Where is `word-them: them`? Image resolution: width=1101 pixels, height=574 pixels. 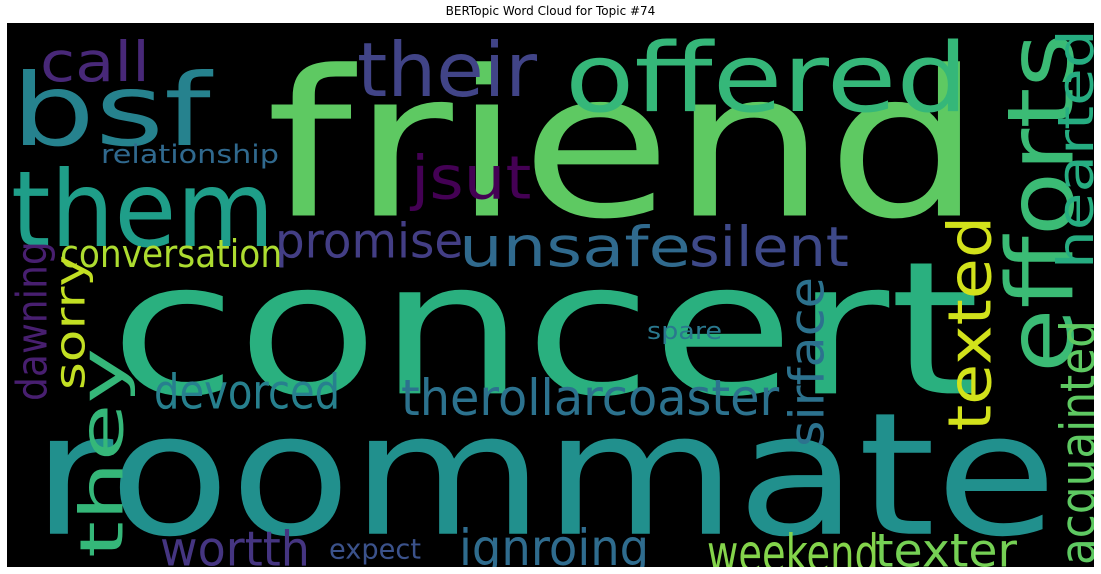
word-them: them is located at coordinates (143, 210).